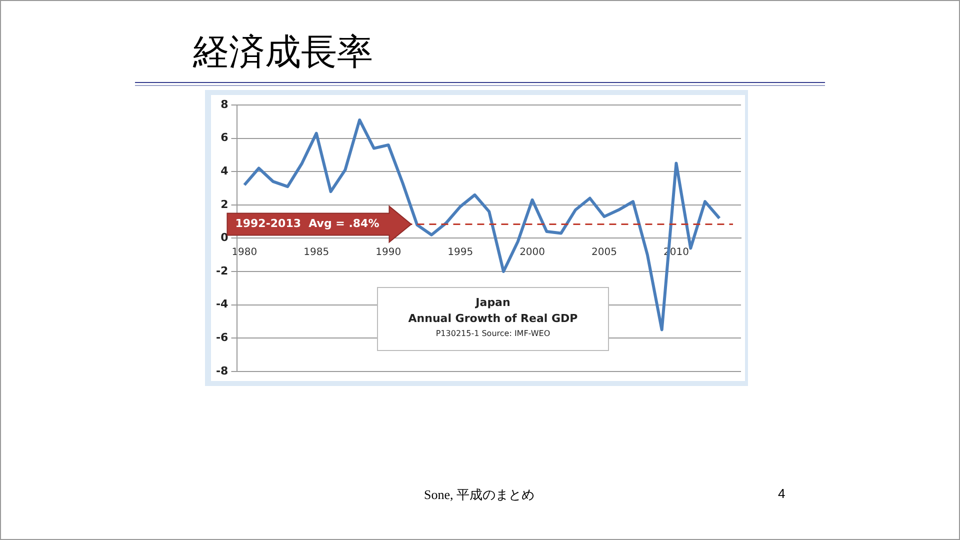  Describe the element at coordinates (224, 137) in the screenshot. I see `y-tick-label: 6` at that location.